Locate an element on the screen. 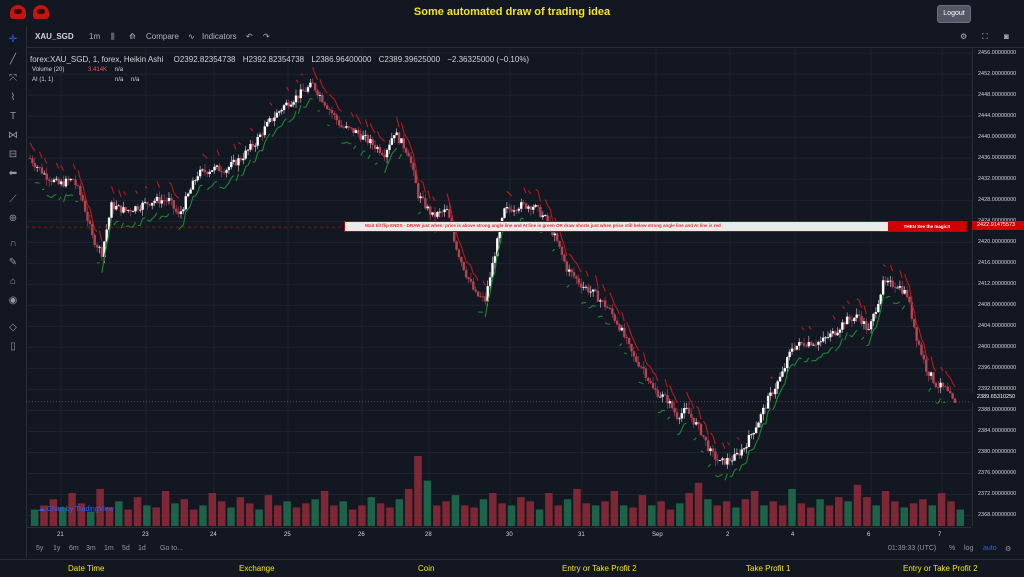  range-5y: 5y is located at coordinates (39, 548).